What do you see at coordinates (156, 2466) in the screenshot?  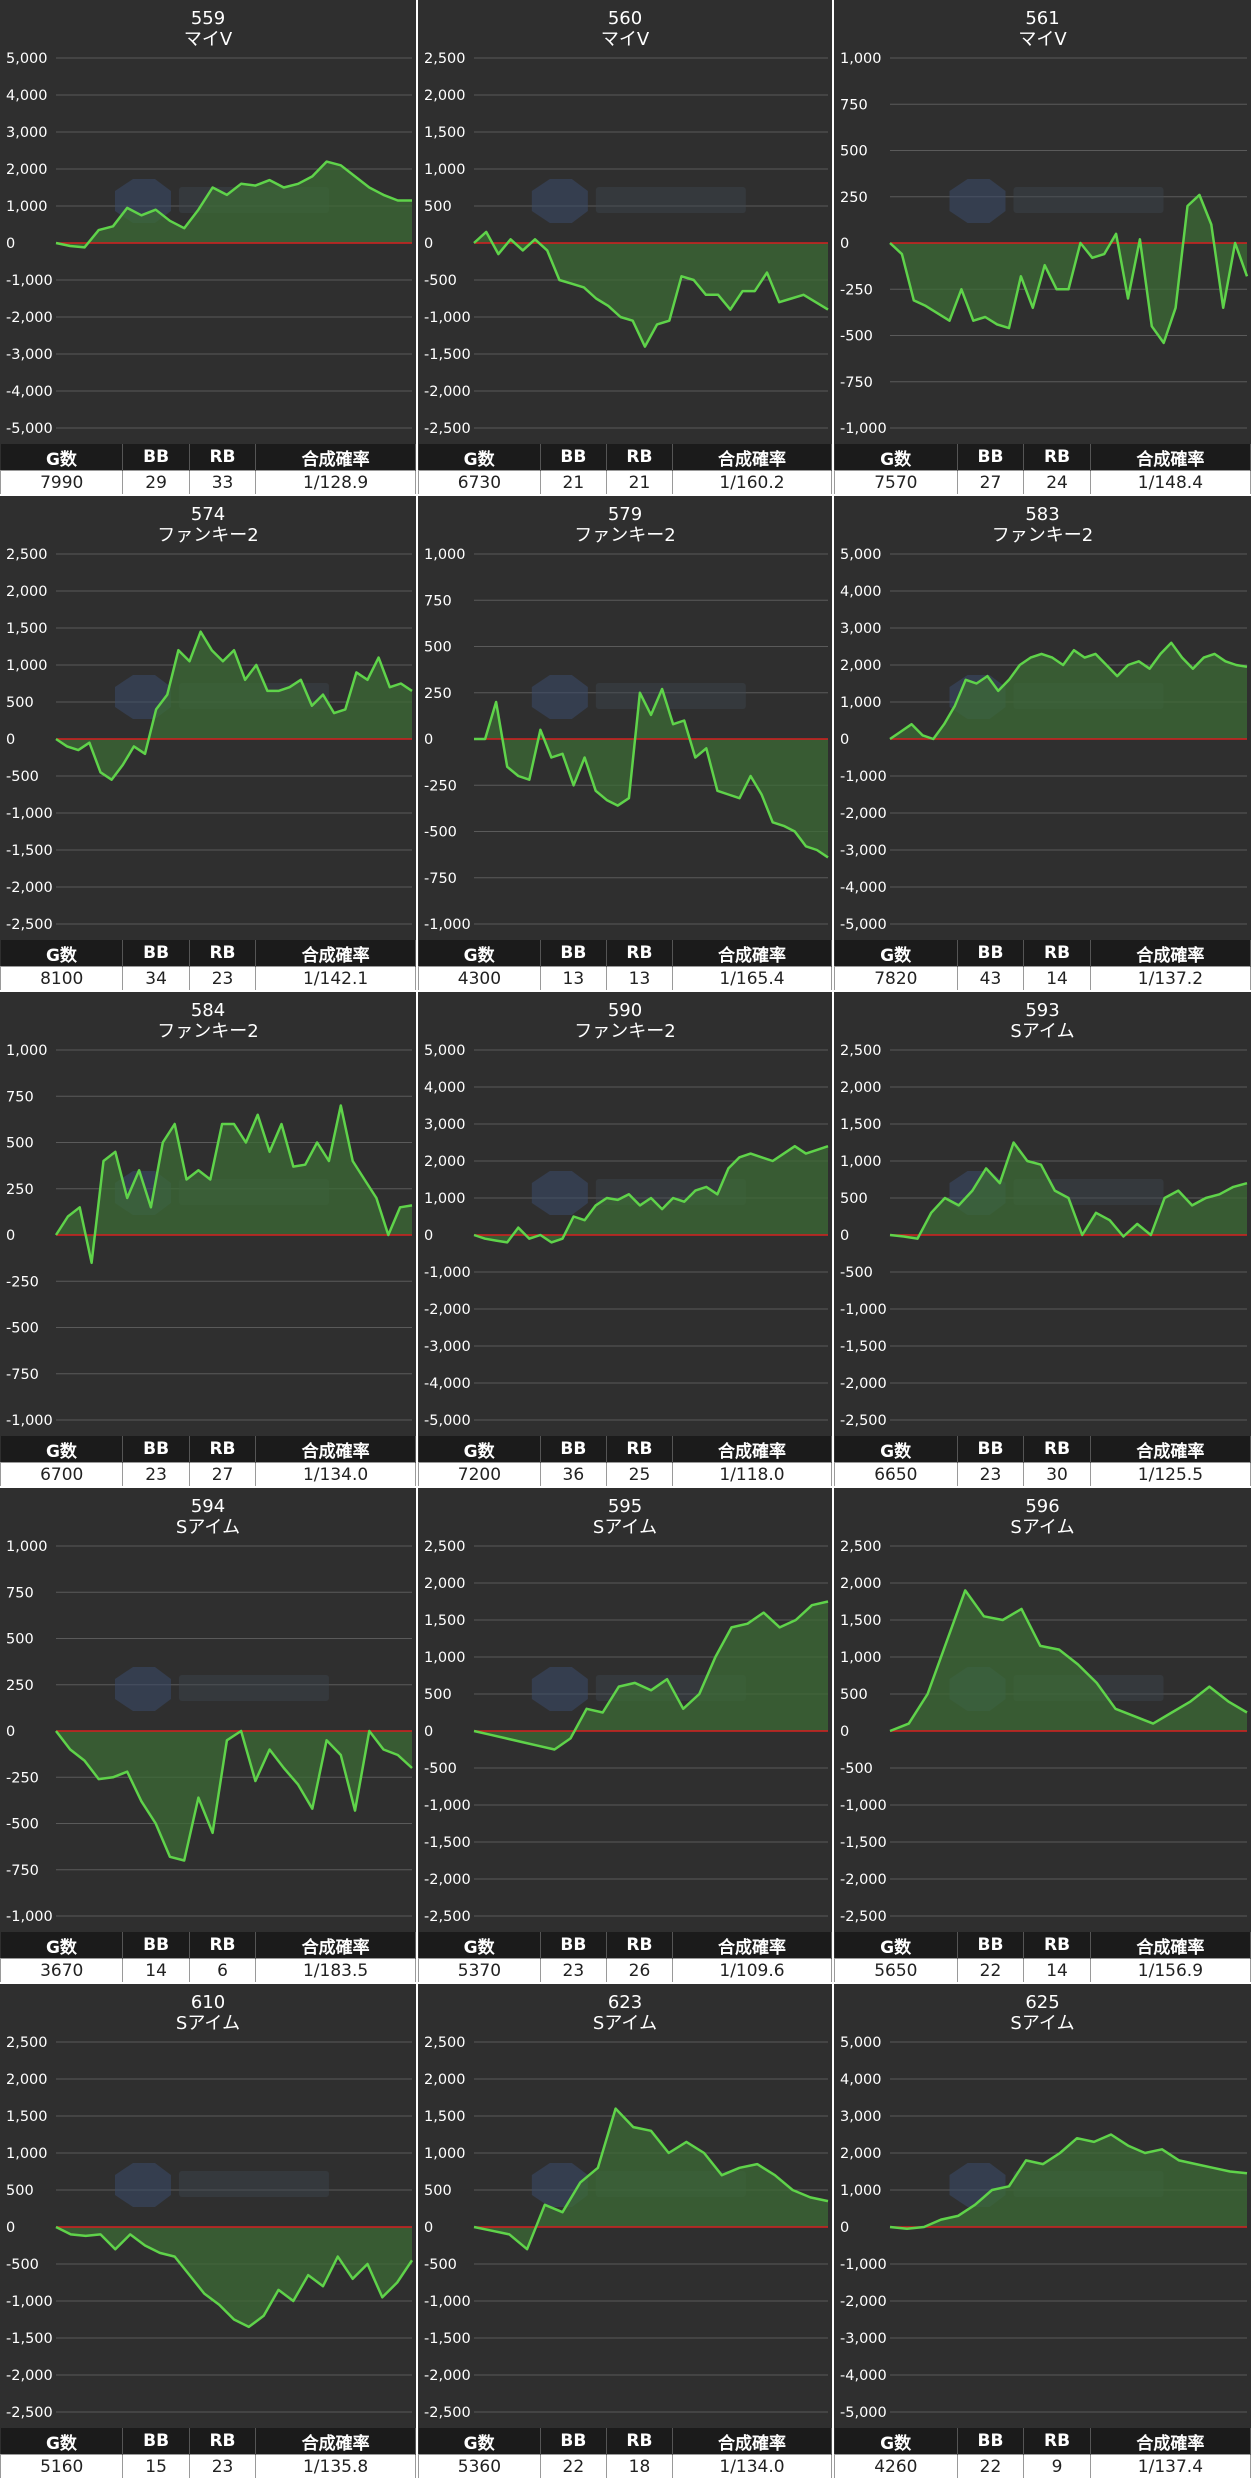 I see `stats-value-bb: 15` at bounding box center [156, 2466].